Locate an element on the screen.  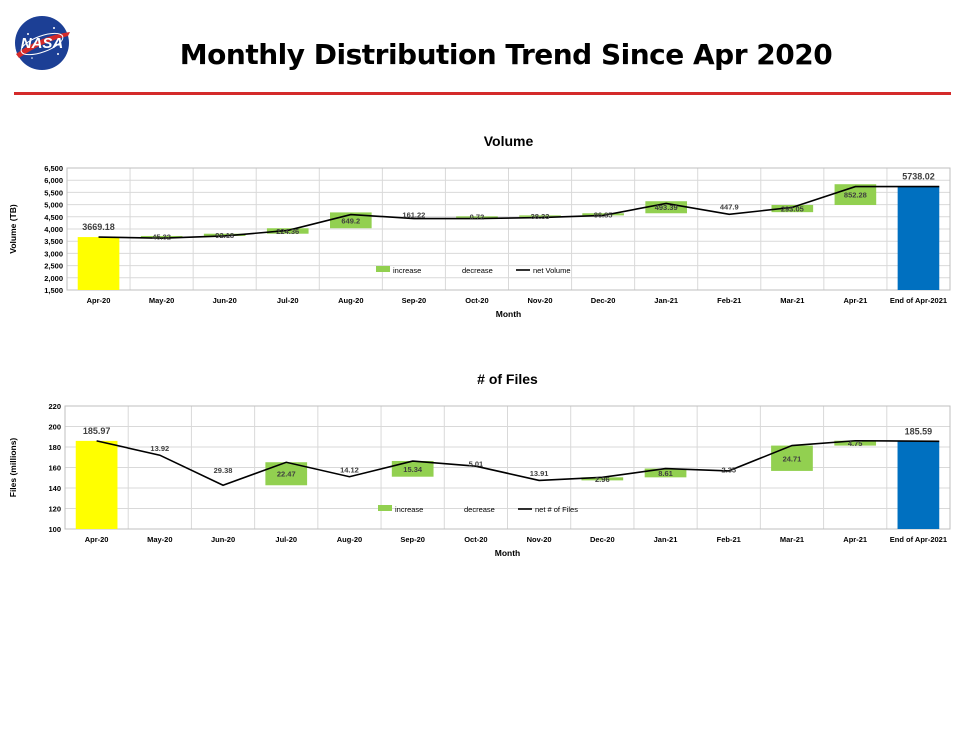
files-data-label: 185.59 is located at coordinates (919, 431).